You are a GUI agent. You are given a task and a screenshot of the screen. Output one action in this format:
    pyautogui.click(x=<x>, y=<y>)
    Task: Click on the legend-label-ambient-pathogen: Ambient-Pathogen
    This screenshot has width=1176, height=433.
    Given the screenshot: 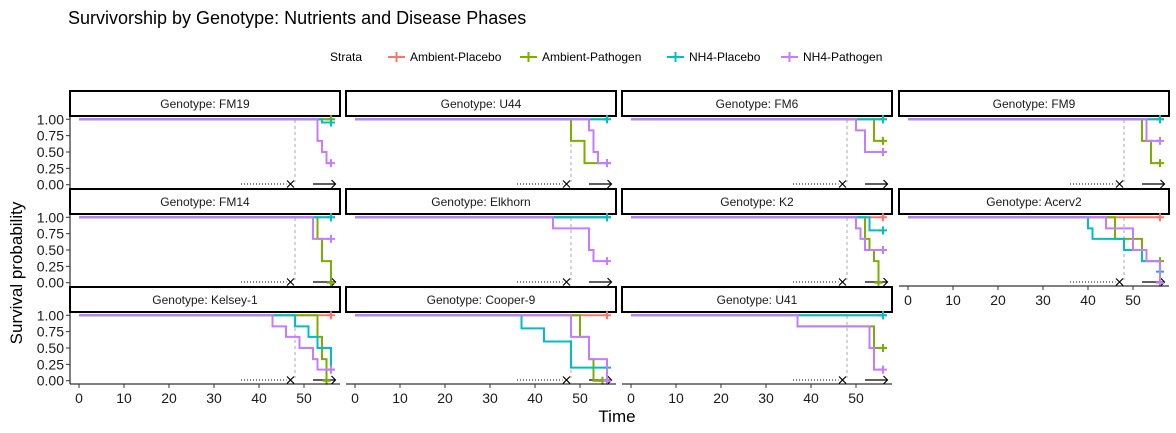 What is the action you would take?
    pyautogui.click(x=591, y=57)
    